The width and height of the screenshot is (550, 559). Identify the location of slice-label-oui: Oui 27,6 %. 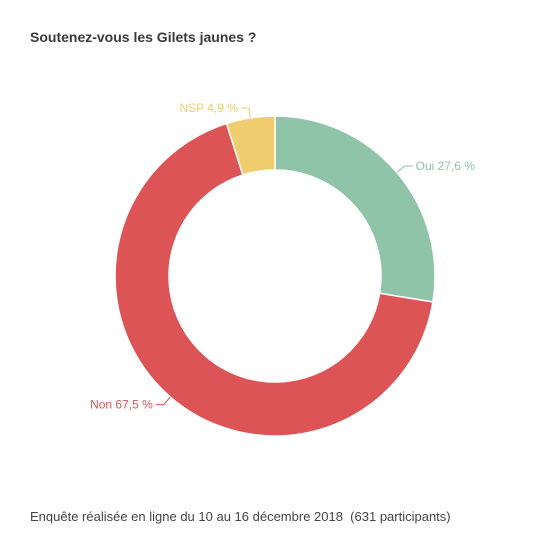
(446, 166).